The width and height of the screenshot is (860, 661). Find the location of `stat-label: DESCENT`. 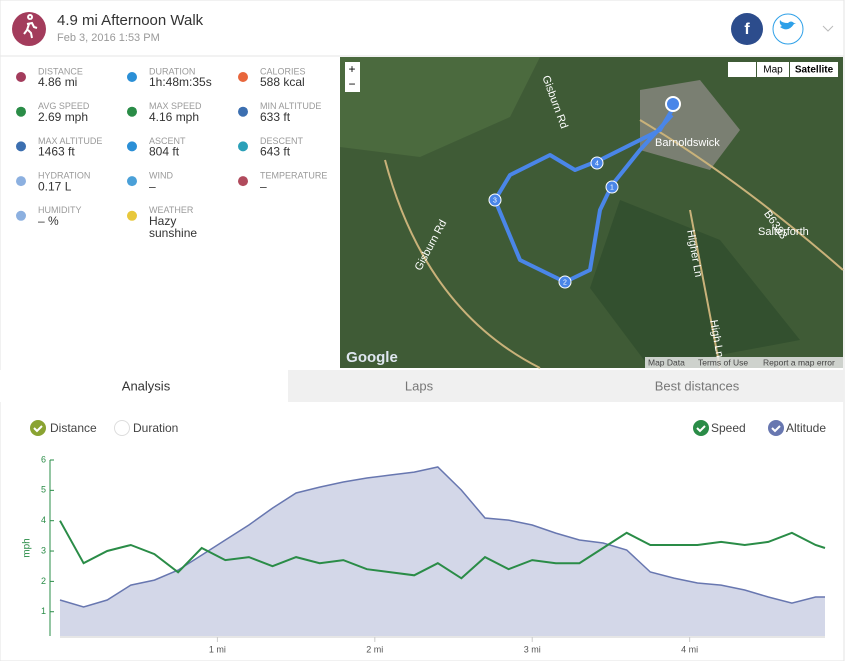

stat-label: DESCENT is located at coordinates (282, 141).